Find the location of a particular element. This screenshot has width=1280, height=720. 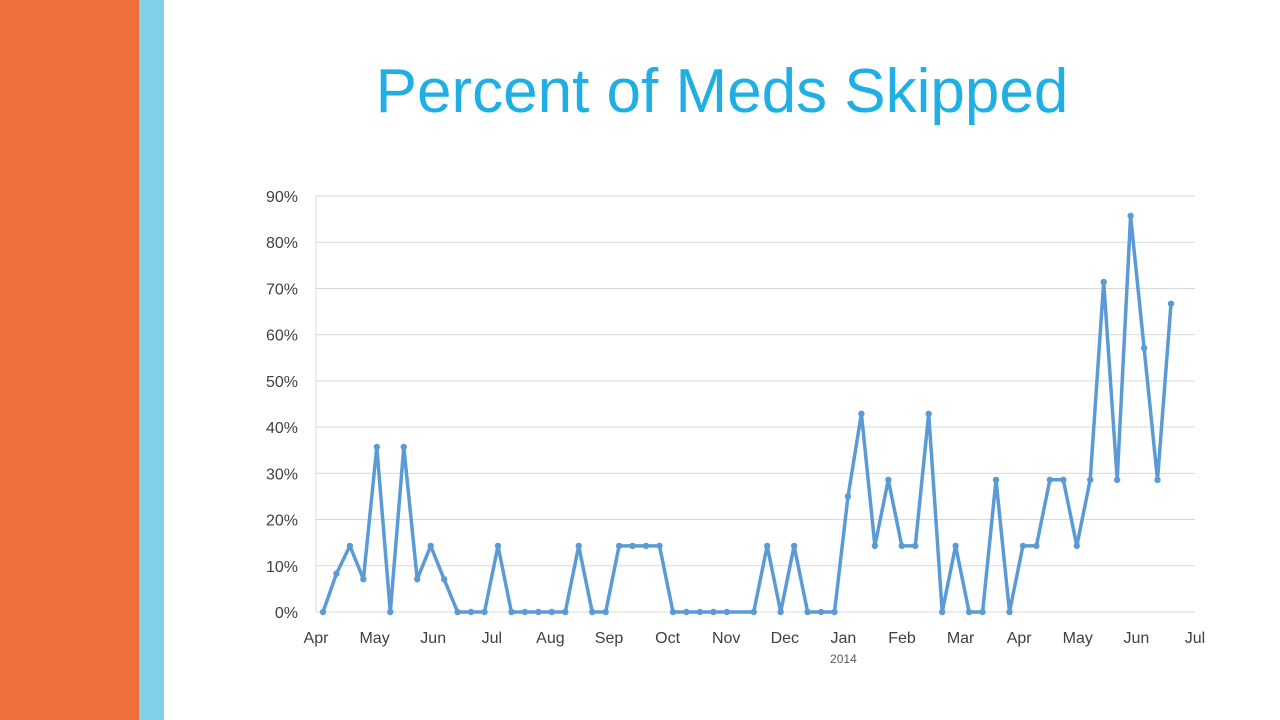

y-axis: 0% 10% 20% 30% 40% 50% 60% 70% 80% 90% is located at coordinates (291, 405).